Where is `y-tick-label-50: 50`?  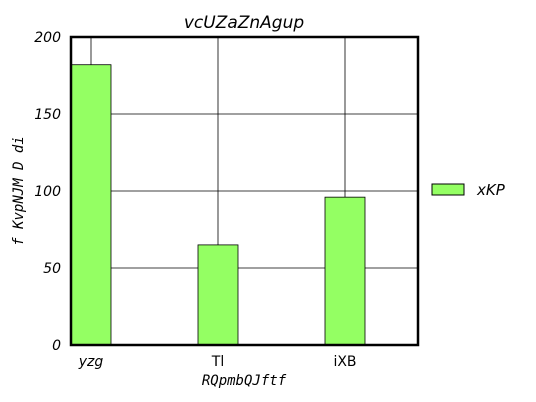 y-tick-label-50: 50 is located at coordinates (52, 269).